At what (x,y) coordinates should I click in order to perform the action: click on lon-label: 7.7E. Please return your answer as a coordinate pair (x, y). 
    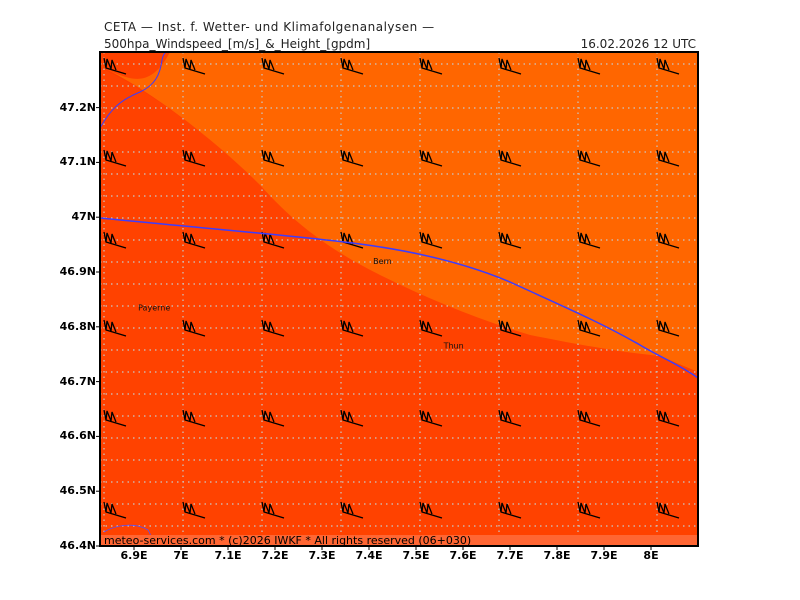
    Looking at the image, I should click on (510, 555).